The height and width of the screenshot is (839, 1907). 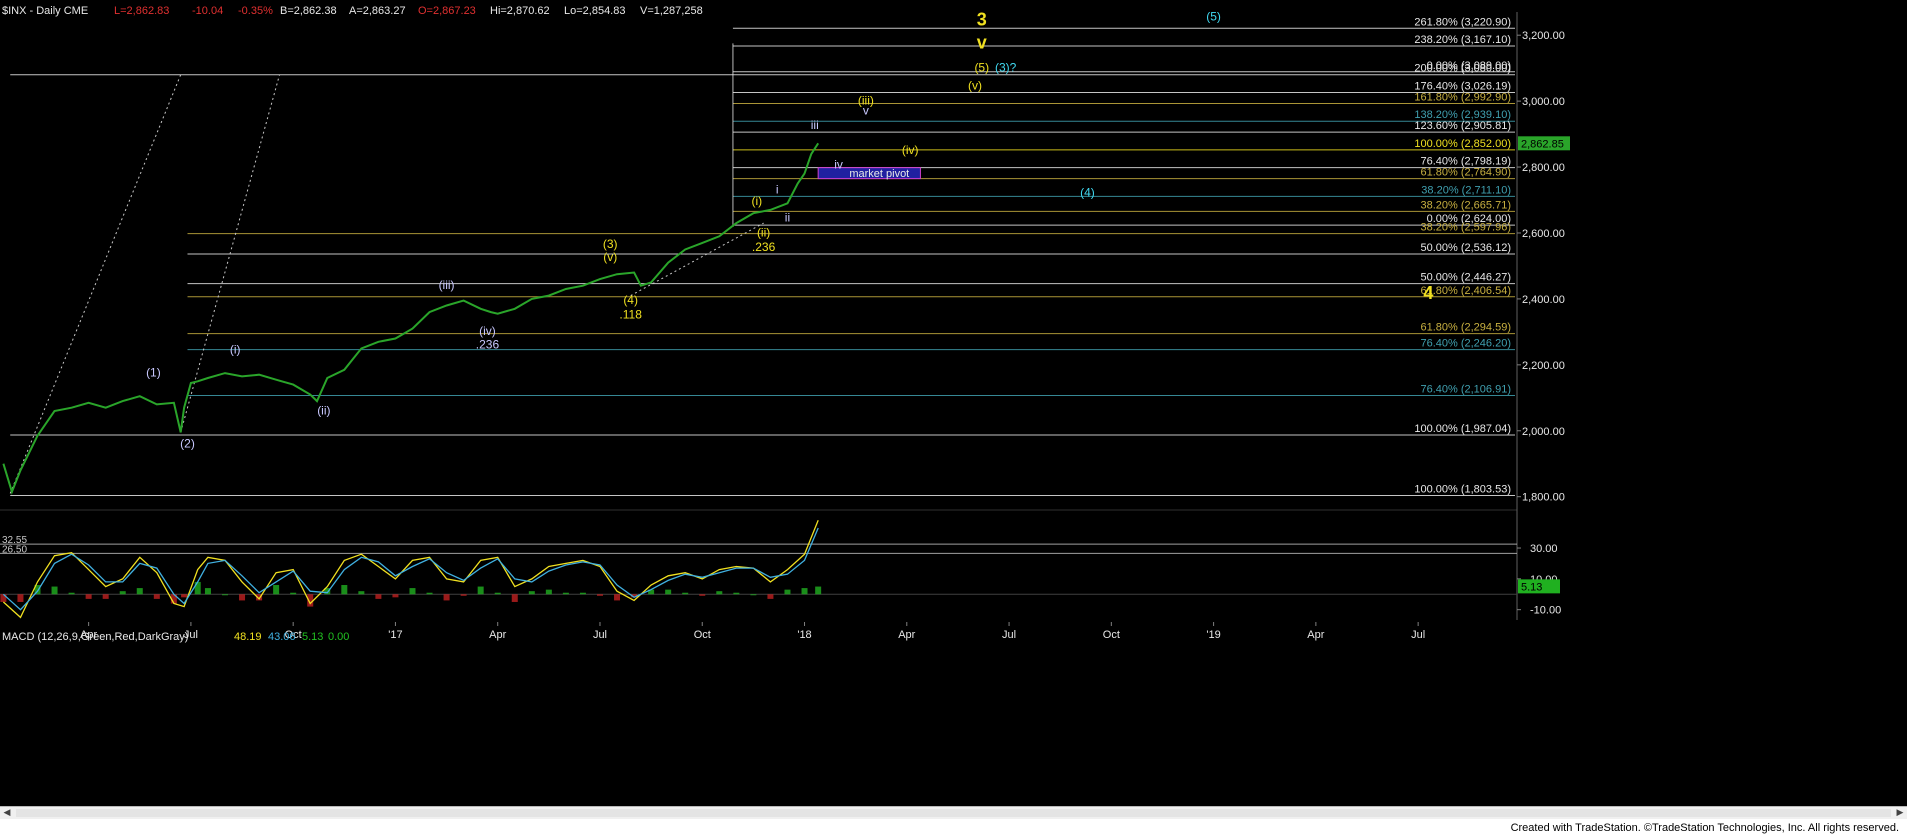 What do you see at coordinates (1543, 102) in the screenshot?
I see `y-tick-label: 3,000.00` at bounding box center [1543, 102].